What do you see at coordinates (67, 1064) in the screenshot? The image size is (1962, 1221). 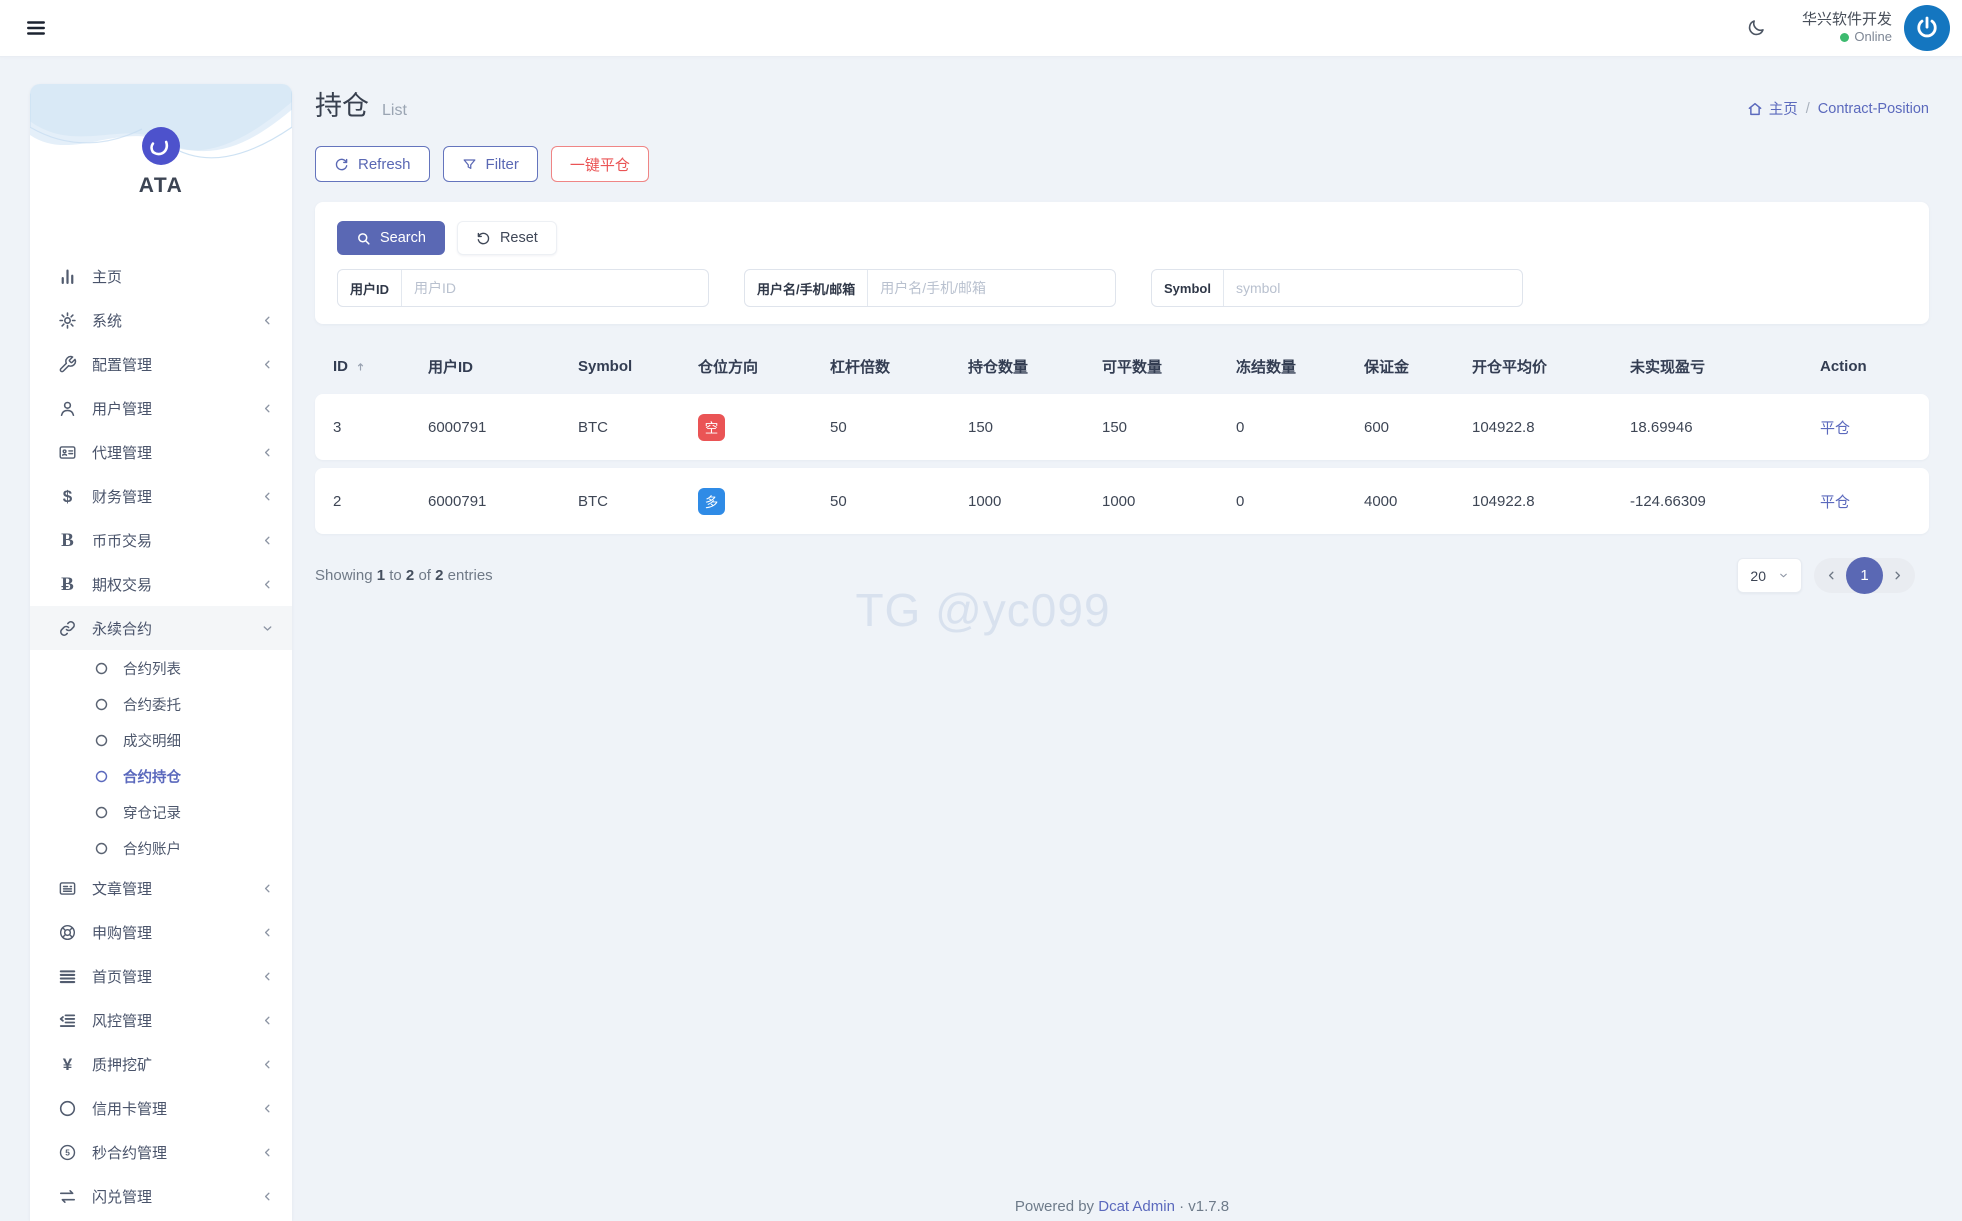 I see `yen-icon: ¥` at bounding box center [67, 1064].